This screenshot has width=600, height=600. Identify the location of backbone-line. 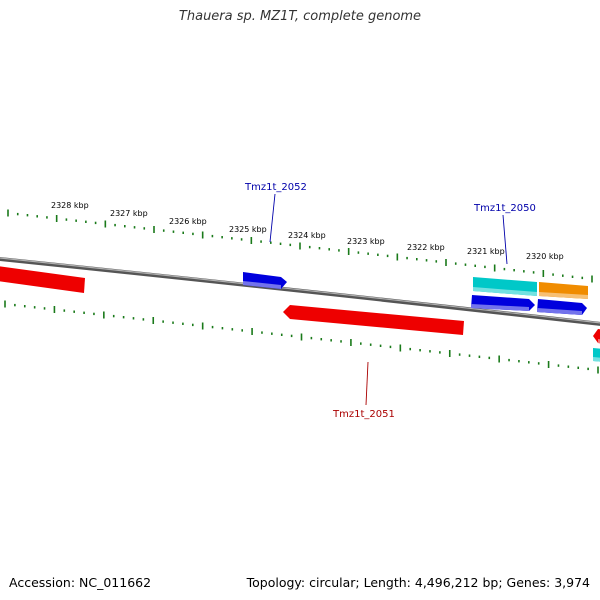
(300, 291).